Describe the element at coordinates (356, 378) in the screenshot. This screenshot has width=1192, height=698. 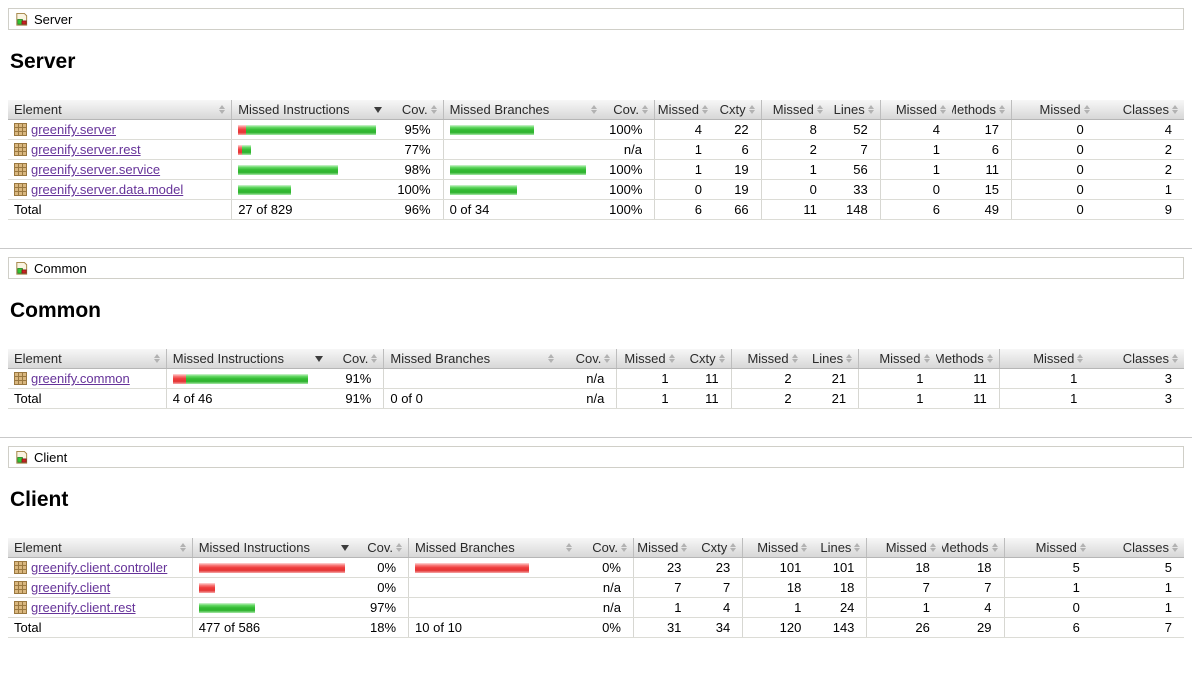
I see `instruction-coverage-value: 91%` at that location.